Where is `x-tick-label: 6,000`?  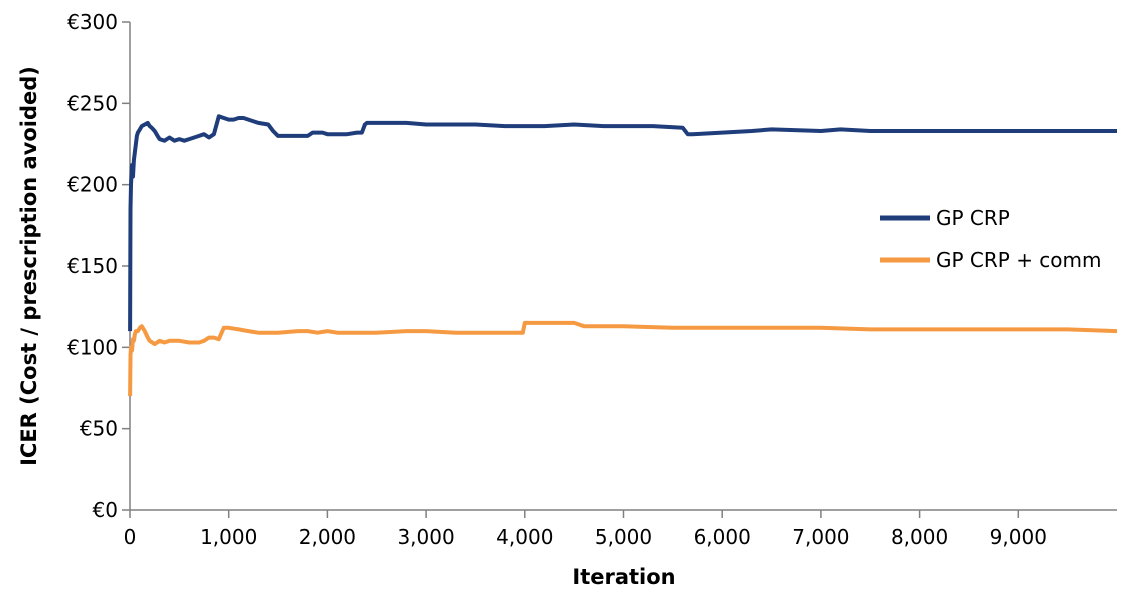 x-tick-label: 6,000 is located at coordinates (722, 537).